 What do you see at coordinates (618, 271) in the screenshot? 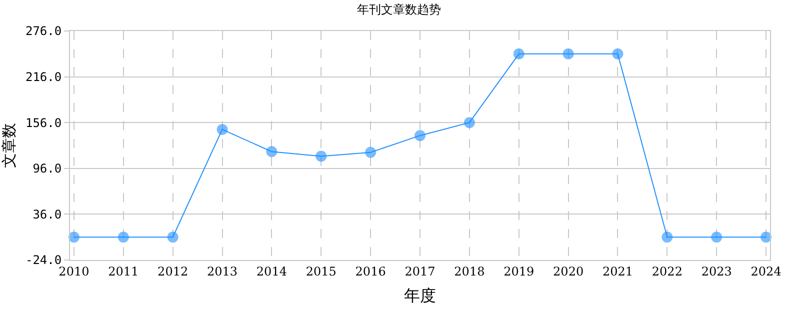
I see `x-tick-label: 2021` at bounding box center [618, 271].